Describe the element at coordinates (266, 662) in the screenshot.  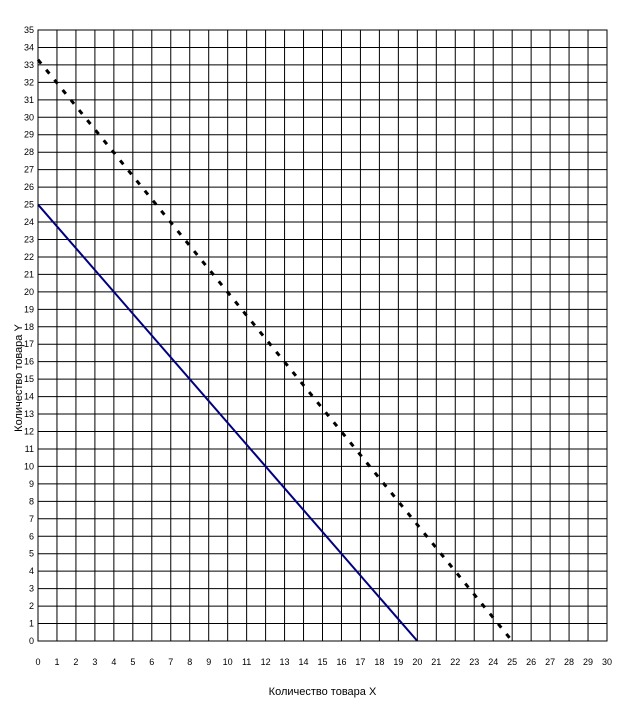
I see `x-tick-label: 12` at that location.